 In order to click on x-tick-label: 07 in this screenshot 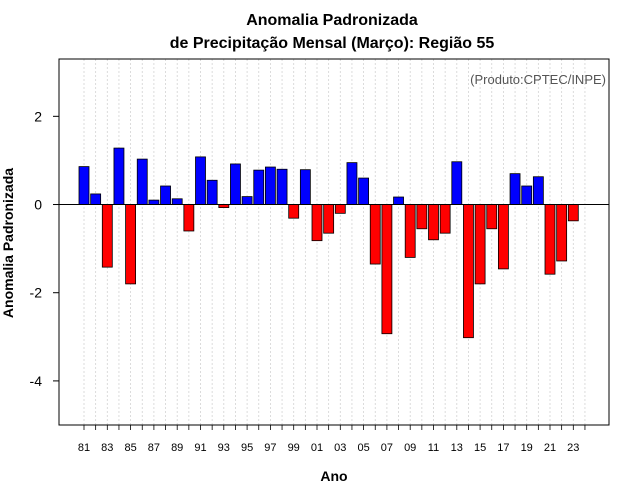, I will do `click(387, 448)`.